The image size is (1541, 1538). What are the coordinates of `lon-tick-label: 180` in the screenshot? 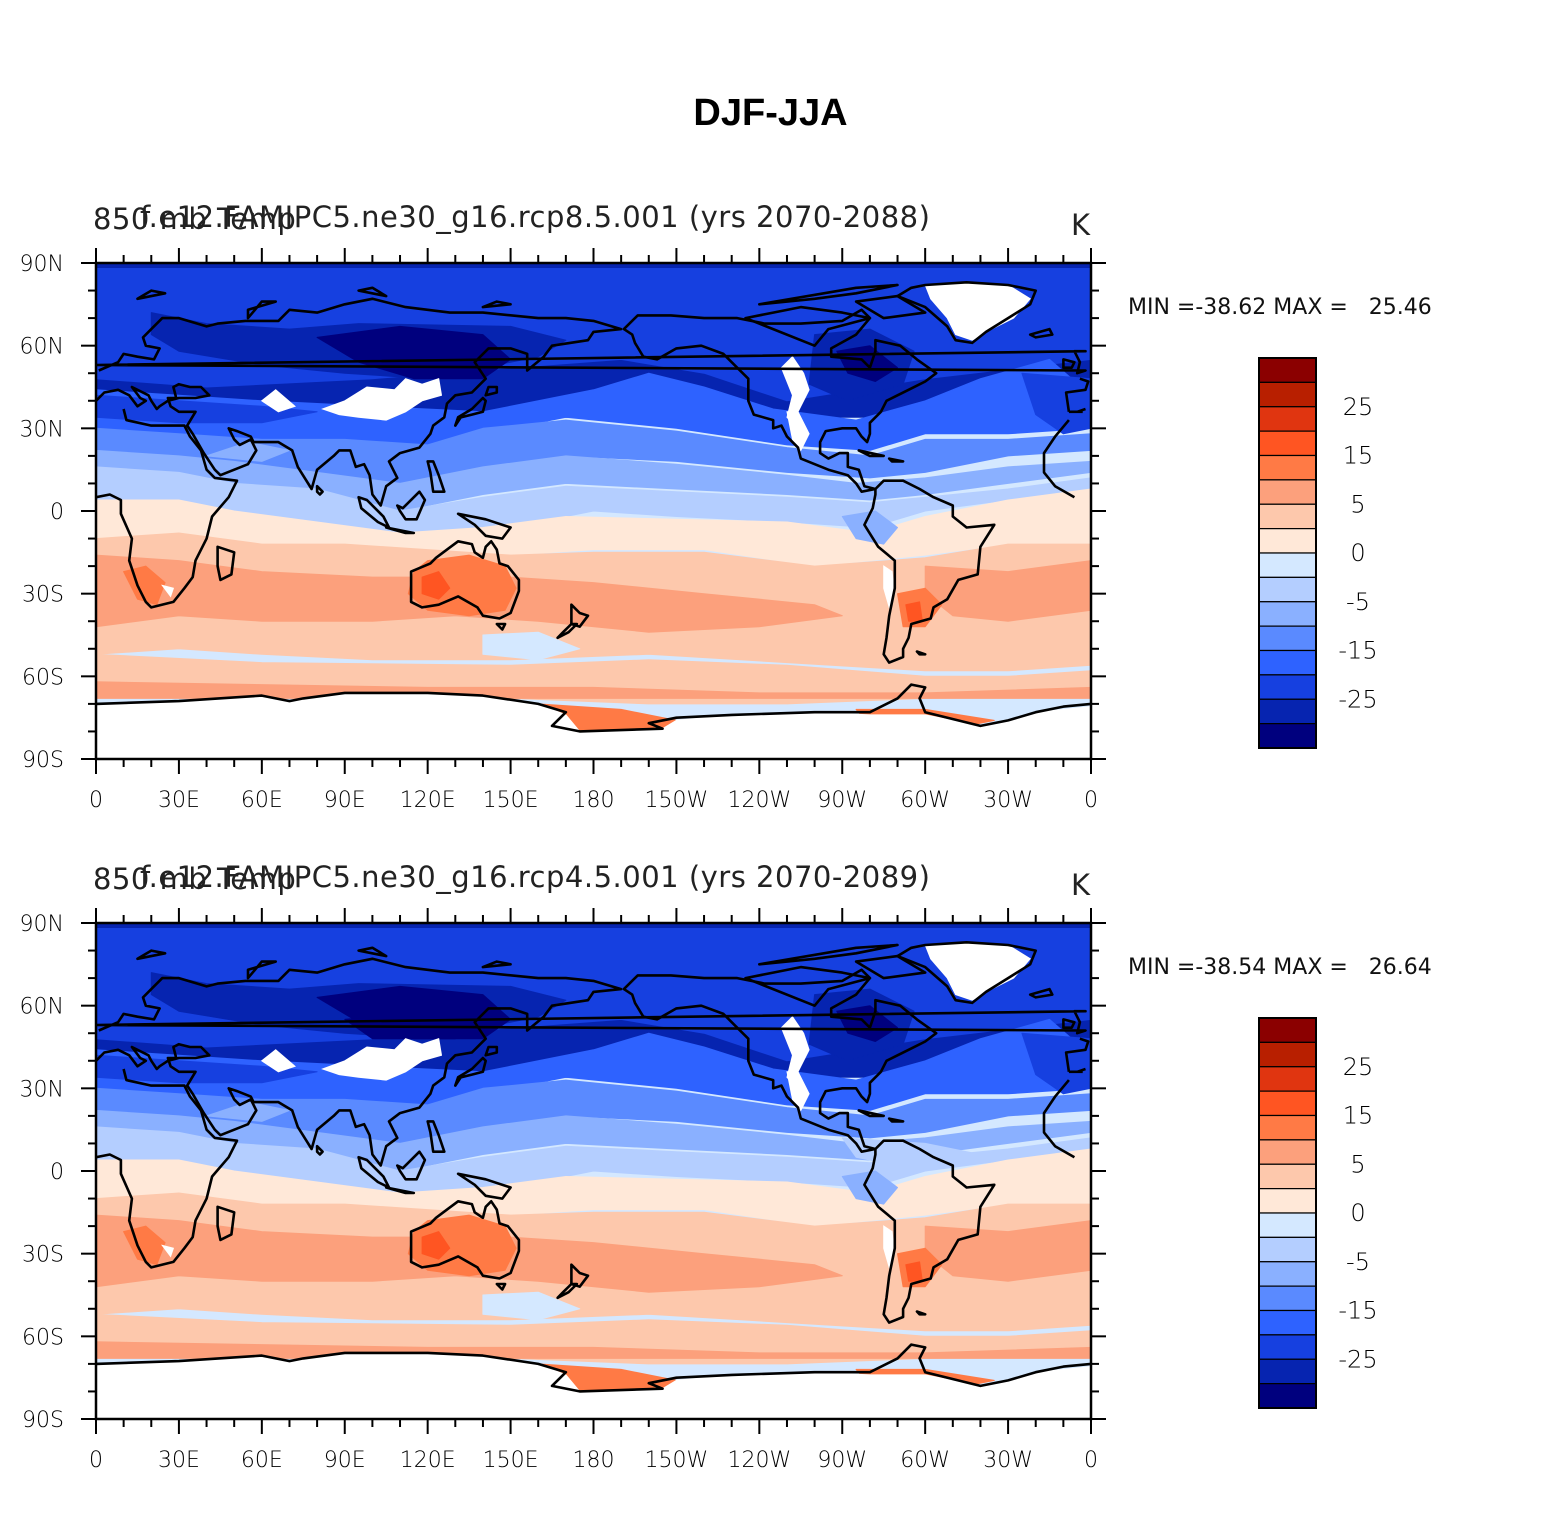 It's located at (594, 1460).